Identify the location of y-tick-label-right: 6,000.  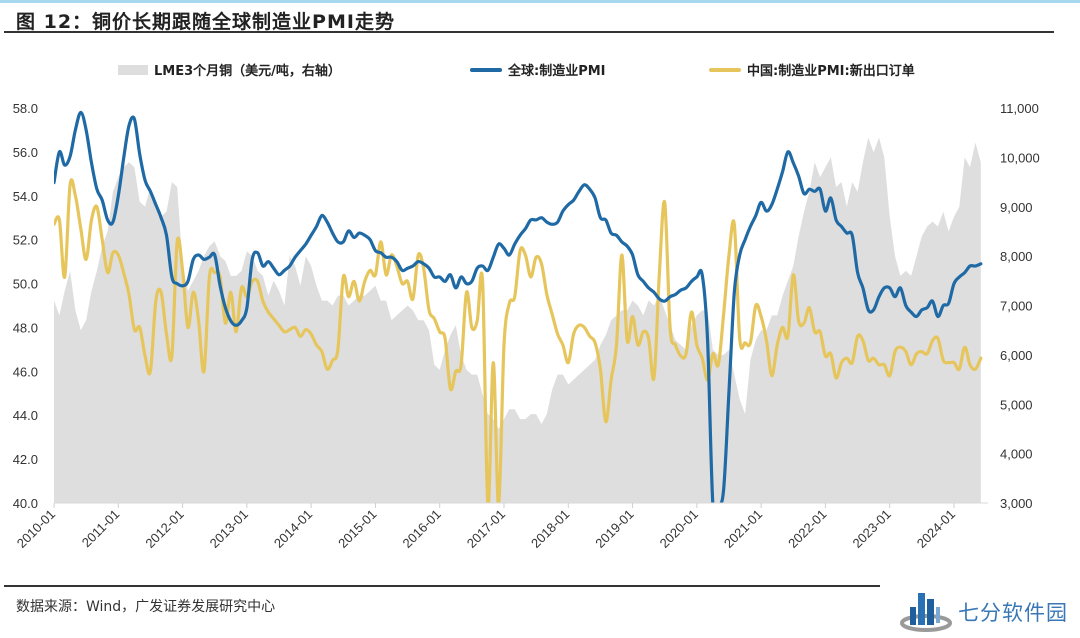
(1016, 355).